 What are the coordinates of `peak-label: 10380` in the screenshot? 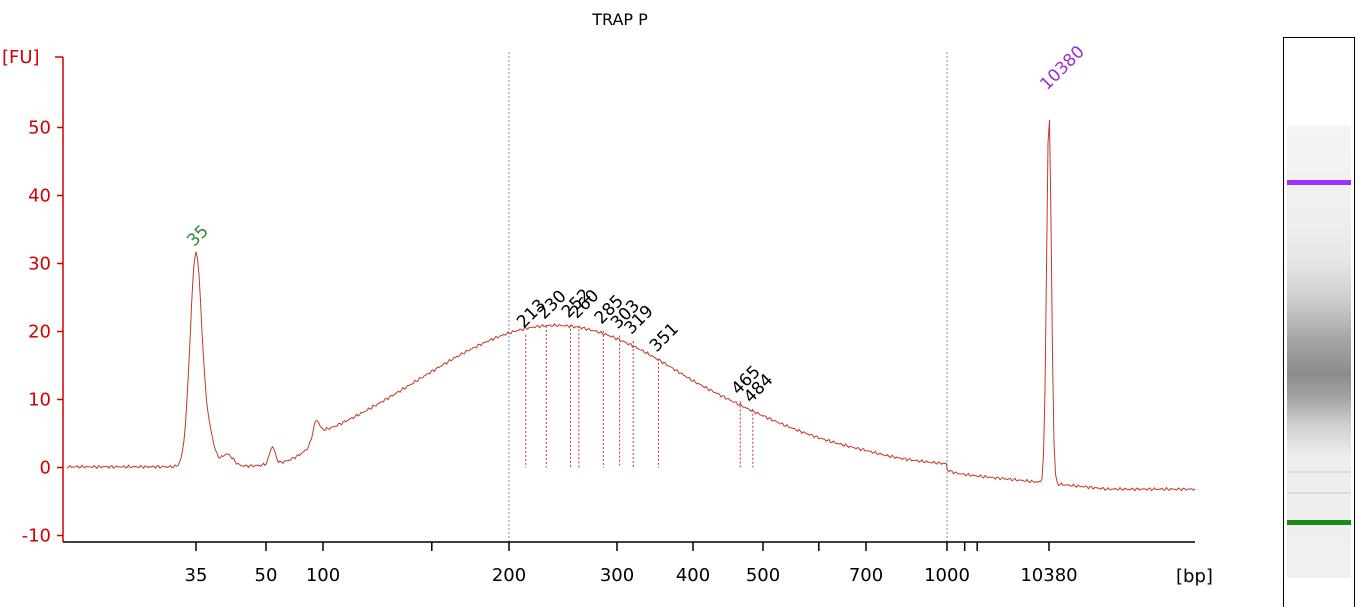 It's located at (1062, 68).